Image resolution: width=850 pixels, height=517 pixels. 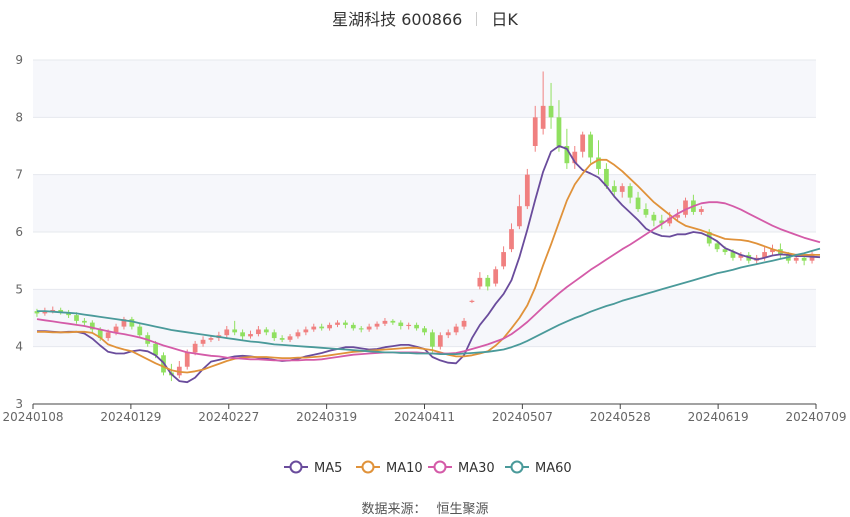 What do you see at coordinates (522, 417) in the screenshot?
I see `x-tick-label: 20240507` at bounding box center [522, 417].